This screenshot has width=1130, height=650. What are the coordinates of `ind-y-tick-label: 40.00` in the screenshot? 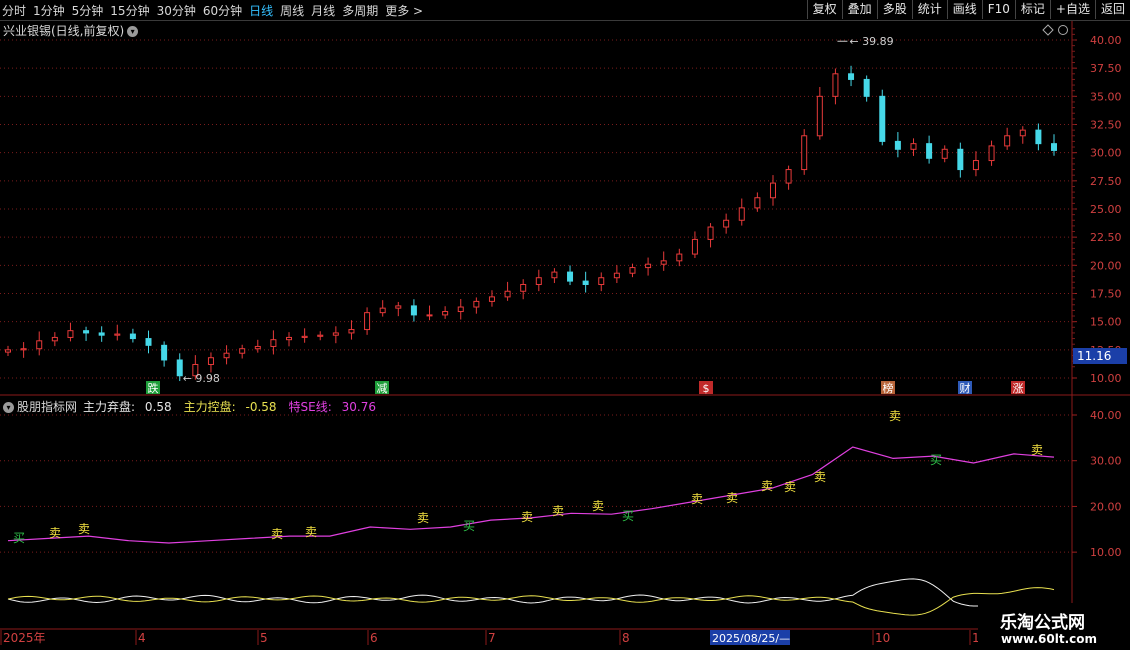 It's located at (1106, 415).